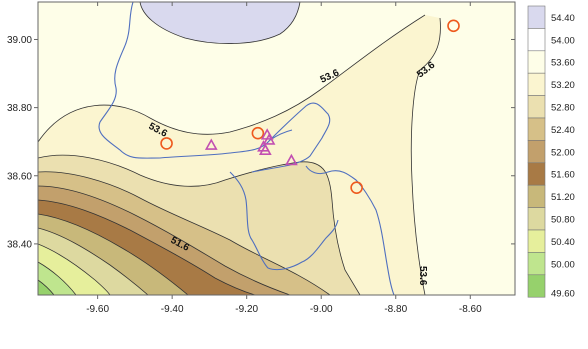  What do you see at coordinates (563, 197) in the screenshot?
I see `legend-label: 51.20` at bounding box center [563, 197].